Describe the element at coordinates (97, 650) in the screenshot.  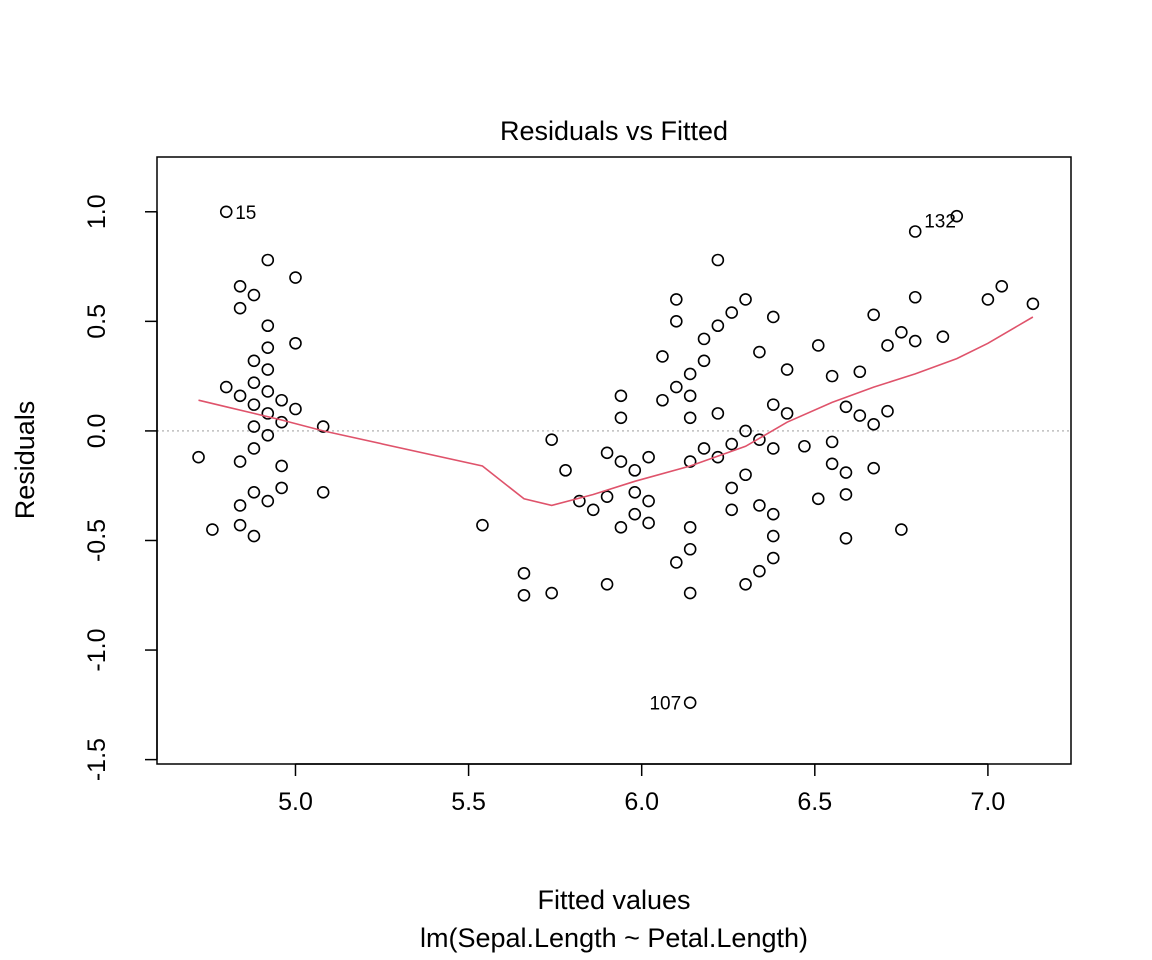
I see `y-tick-label: -1.0` at that location.